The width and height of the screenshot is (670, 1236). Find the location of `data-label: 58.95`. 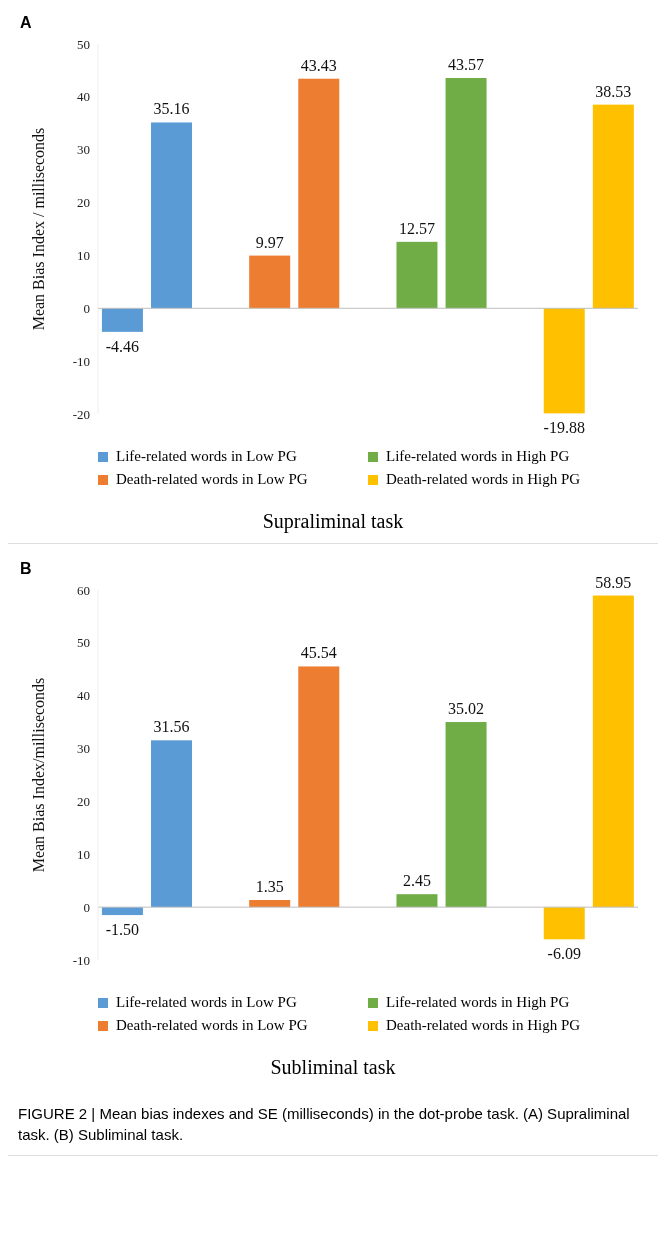

data-label: 58.95 is located at coordinates (613, 582).